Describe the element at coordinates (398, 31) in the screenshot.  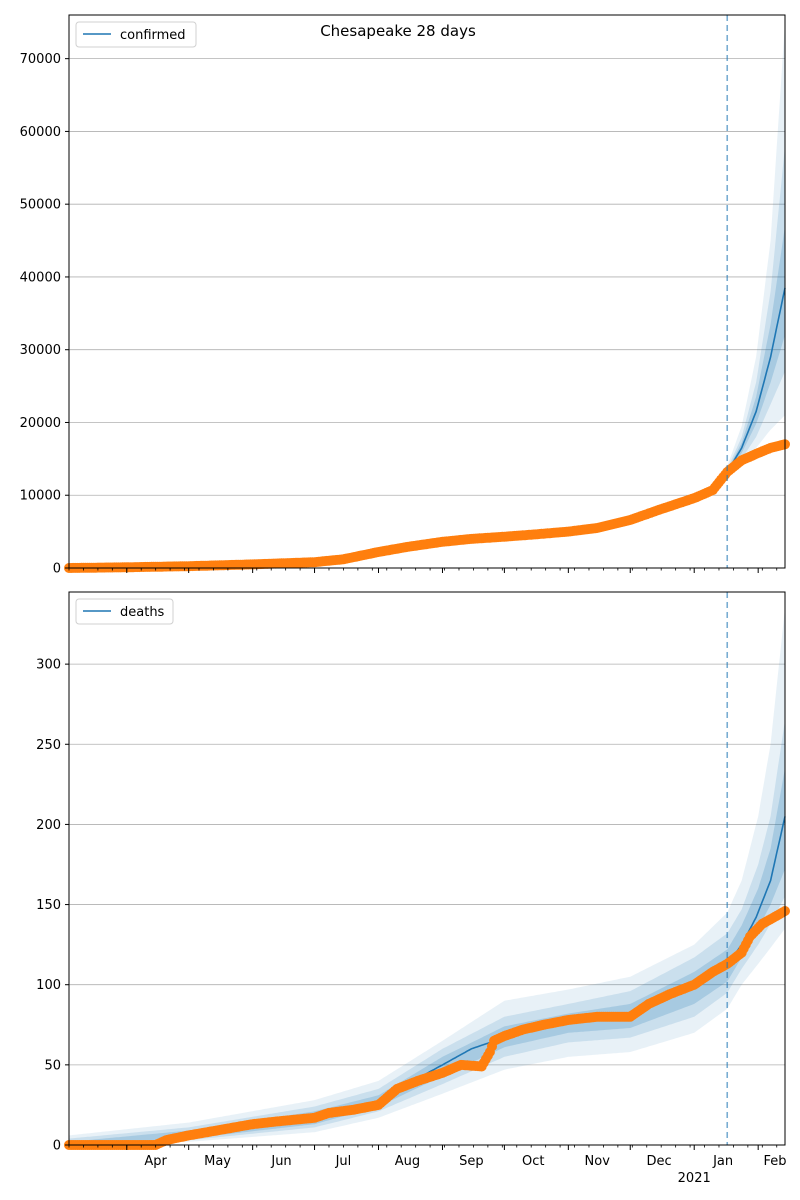
I see `chart-title: Chesapeake 28 days` at that location.